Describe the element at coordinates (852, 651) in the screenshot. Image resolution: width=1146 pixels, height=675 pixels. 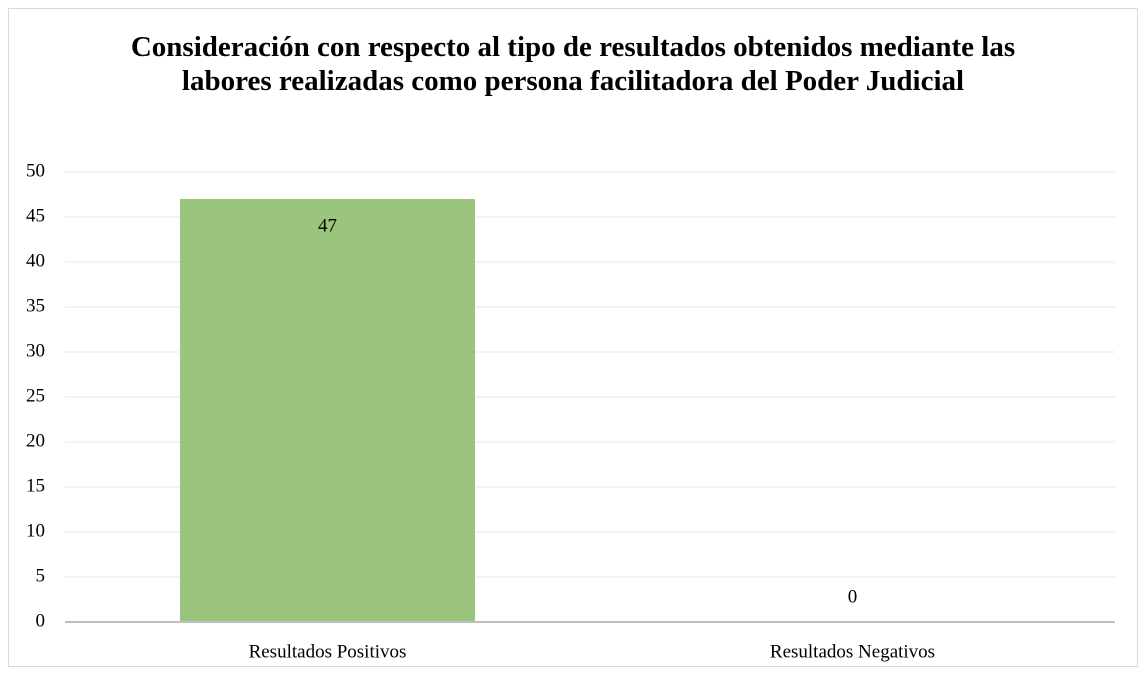
I see `x-tick-label: Resultados Negativos` at that location.